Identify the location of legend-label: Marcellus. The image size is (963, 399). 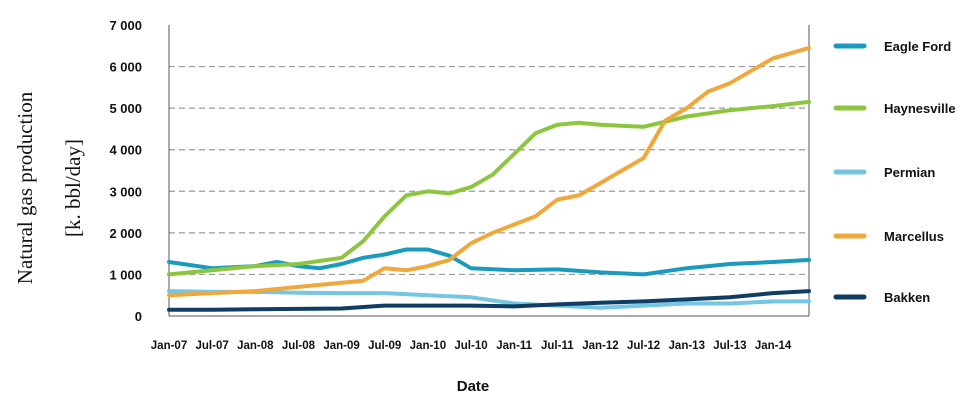
(914, 236).